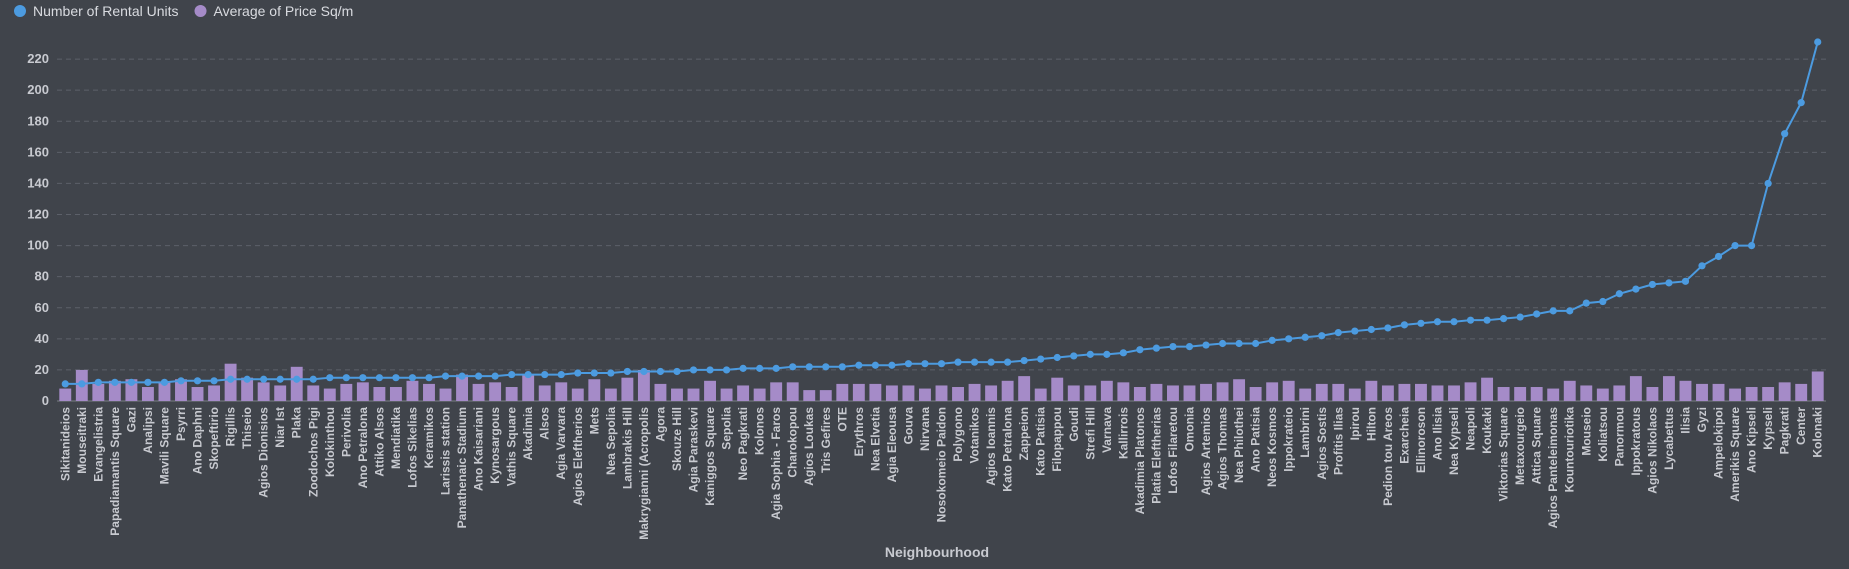 This screenshot has width=1849, height=569. I want to click on x-tick-label: Akadimia Platonos, so click(1140, 461).